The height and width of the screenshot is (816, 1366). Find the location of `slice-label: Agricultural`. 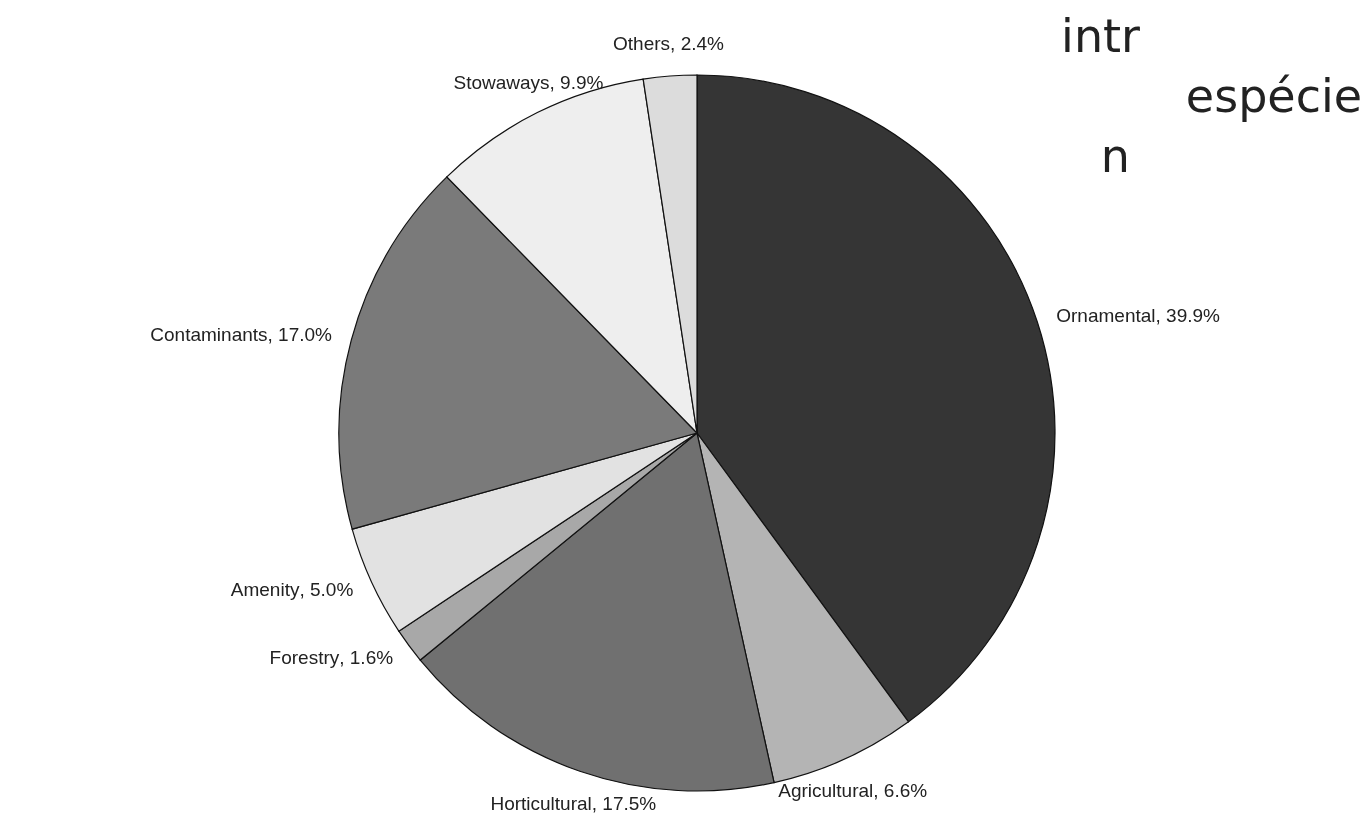

slice-label: Agricultural is located at coordinates (826, 791).